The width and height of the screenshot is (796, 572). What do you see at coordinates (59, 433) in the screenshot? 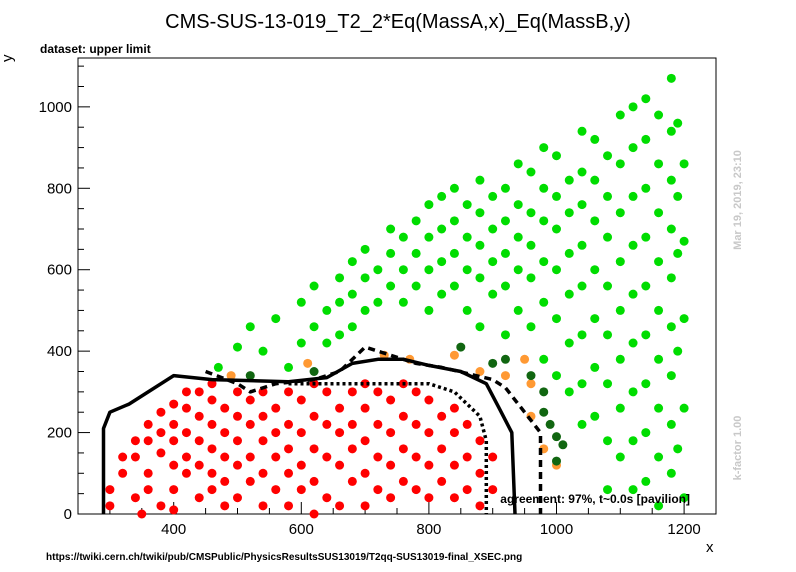
I see `y-tick-label: 200` at bounding box center [59, 433].